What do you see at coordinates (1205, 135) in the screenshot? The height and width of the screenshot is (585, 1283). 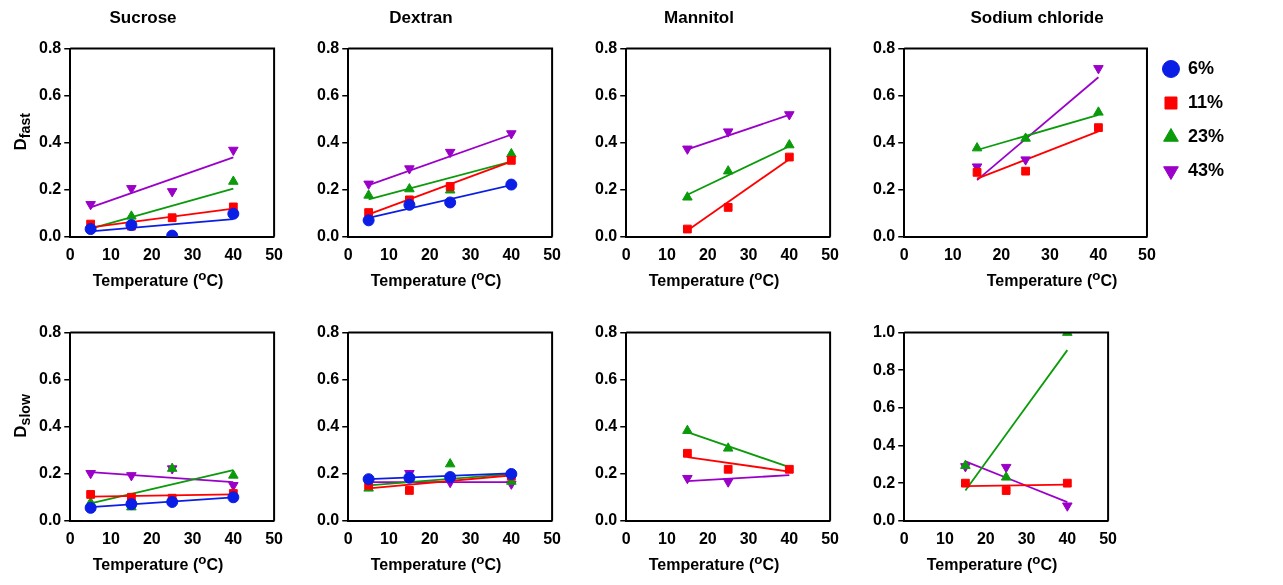 I see `legend-label: 23%` at bounding box center [1205, 135].